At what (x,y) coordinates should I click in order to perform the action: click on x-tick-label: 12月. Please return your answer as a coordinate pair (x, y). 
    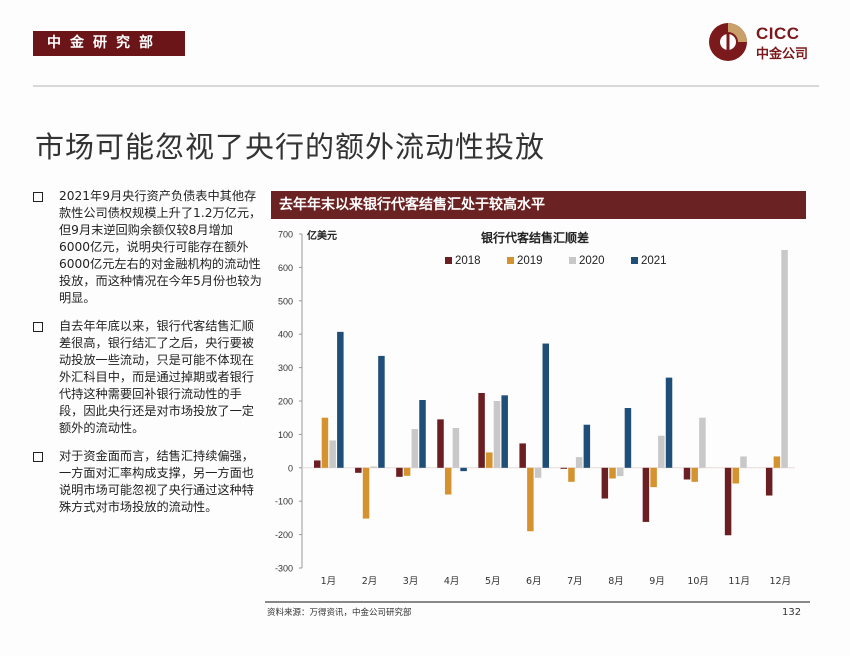
    Looking at the image, I should click on (781, 581).